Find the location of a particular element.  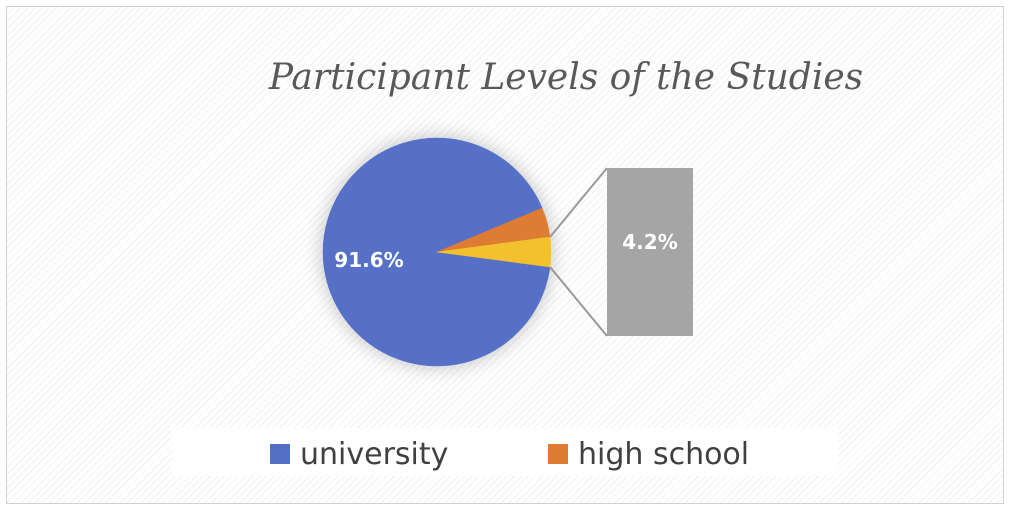

pie-slices is located at coordinates (437, 252).